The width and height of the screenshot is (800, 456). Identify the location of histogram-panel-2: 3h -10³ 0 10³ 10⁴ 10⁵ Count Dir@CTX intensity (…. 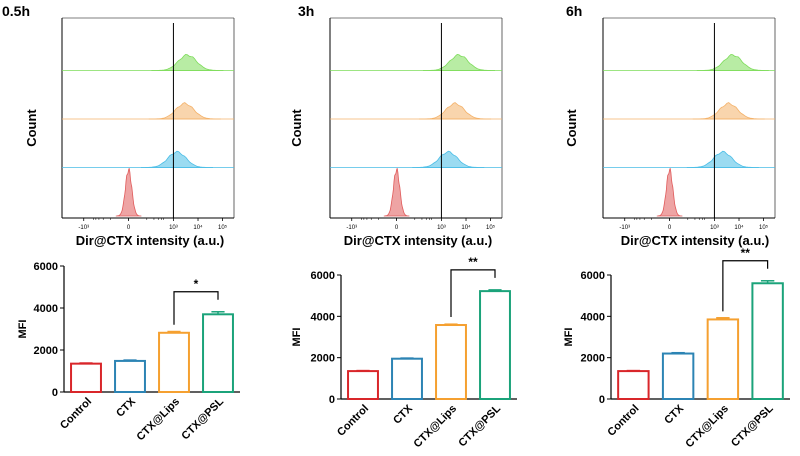
(396, 125).